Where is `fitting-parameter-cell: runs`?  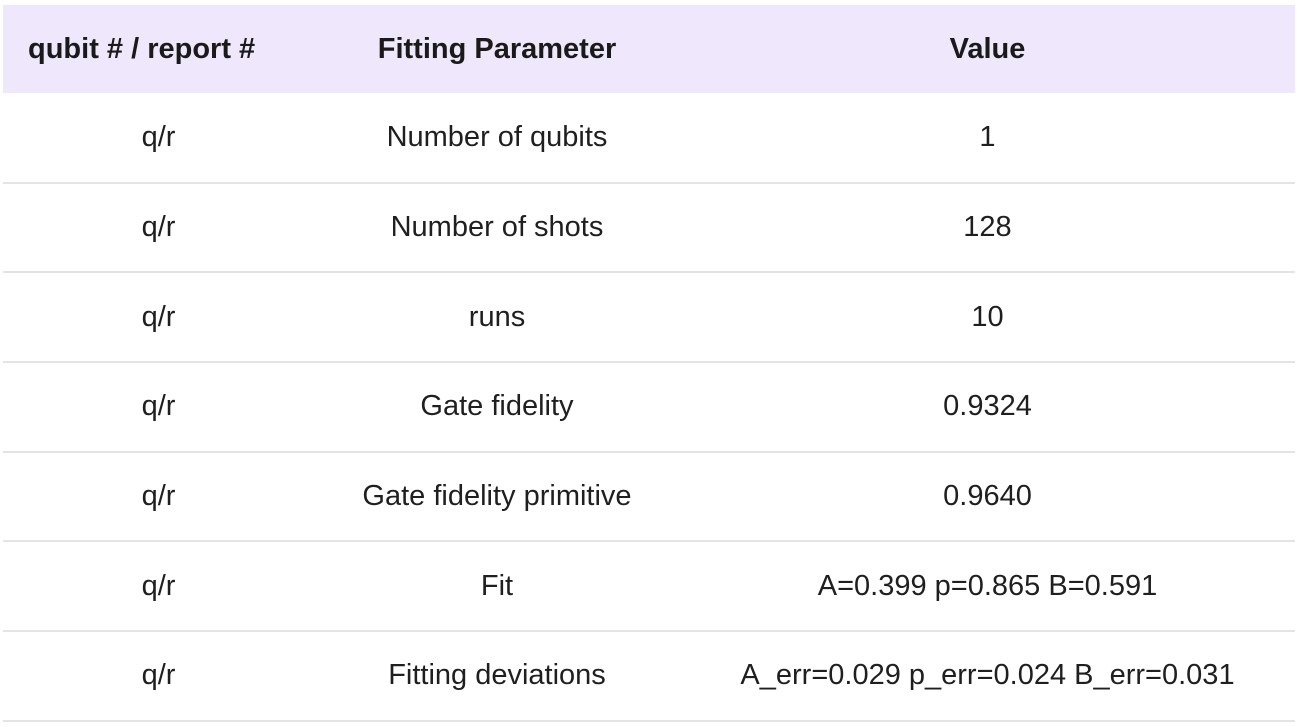
fitting-parameter-cell: runs is located at coordinates (497, 316).